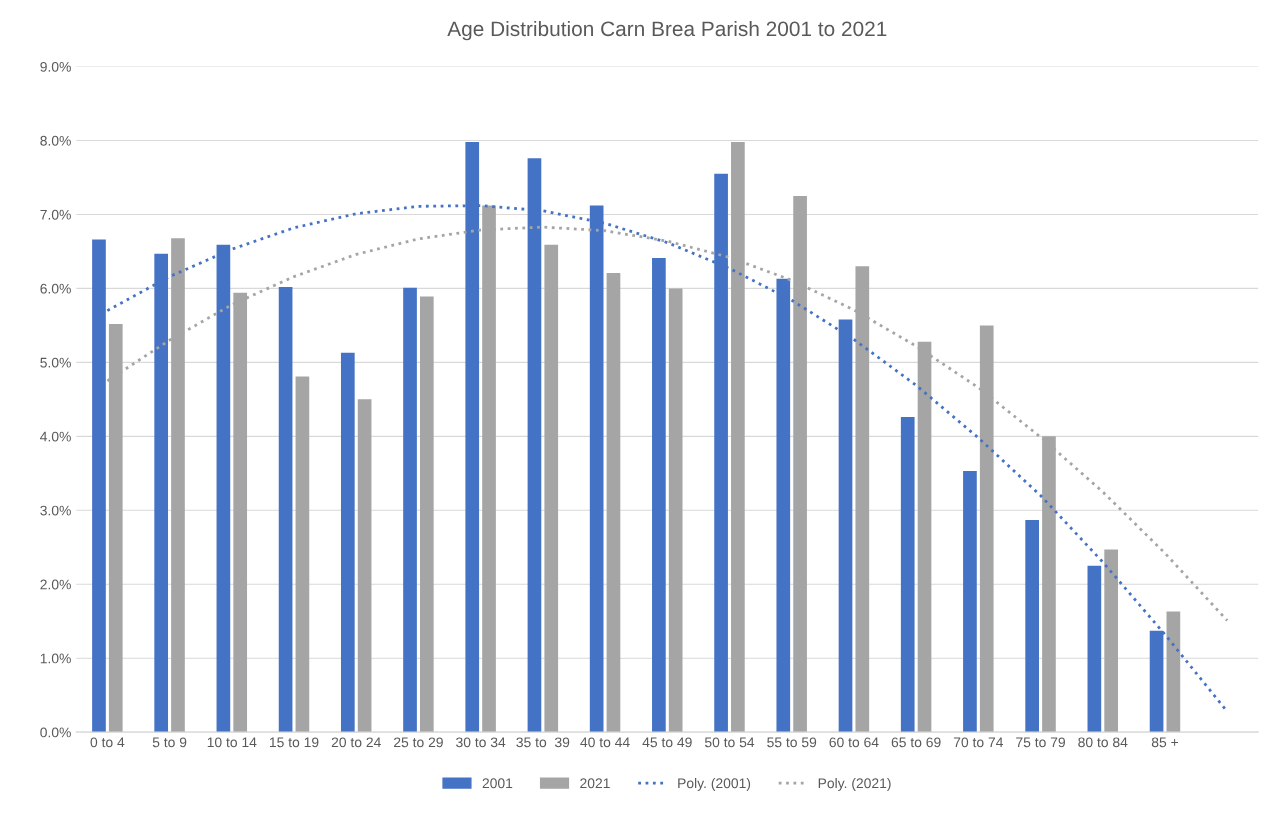 The image size is (1271, 832). Describe the element at coordinates (418, 742) in the screenshot. I see `x-tick-label: 25 to 29` at that location.